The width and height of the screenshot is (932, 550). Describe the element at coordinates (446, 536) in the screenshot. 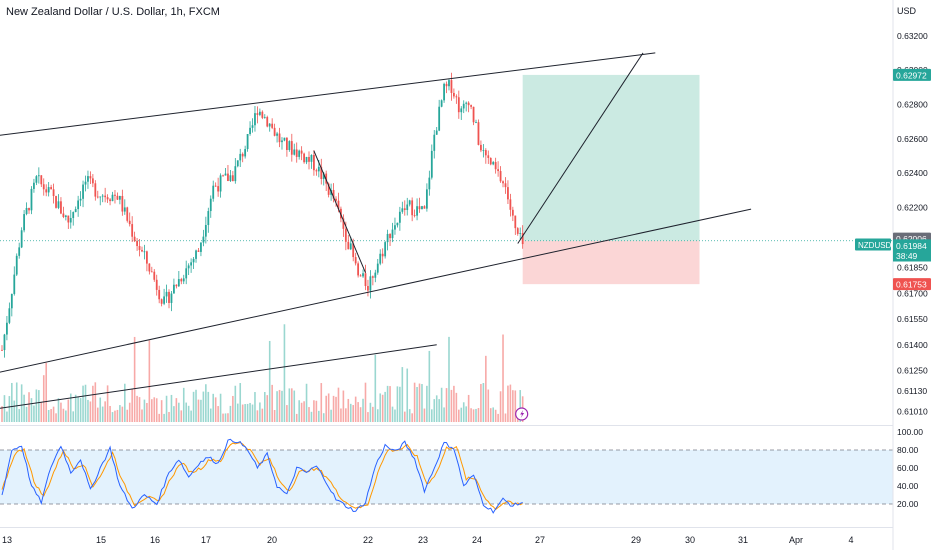

I see `time-axis: 13 15 16 17 20 22 23 24 27 29 30 31 Apr 4` at that location.